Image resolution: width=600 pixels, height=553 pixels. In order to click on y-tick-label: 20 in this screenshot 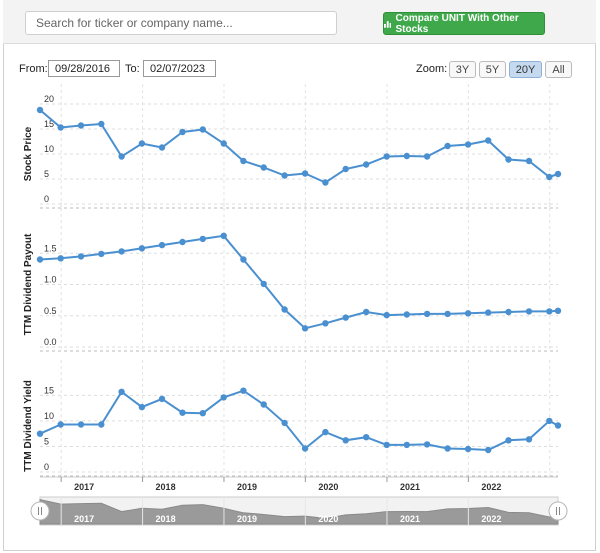, I will do `click(49, 99)`.